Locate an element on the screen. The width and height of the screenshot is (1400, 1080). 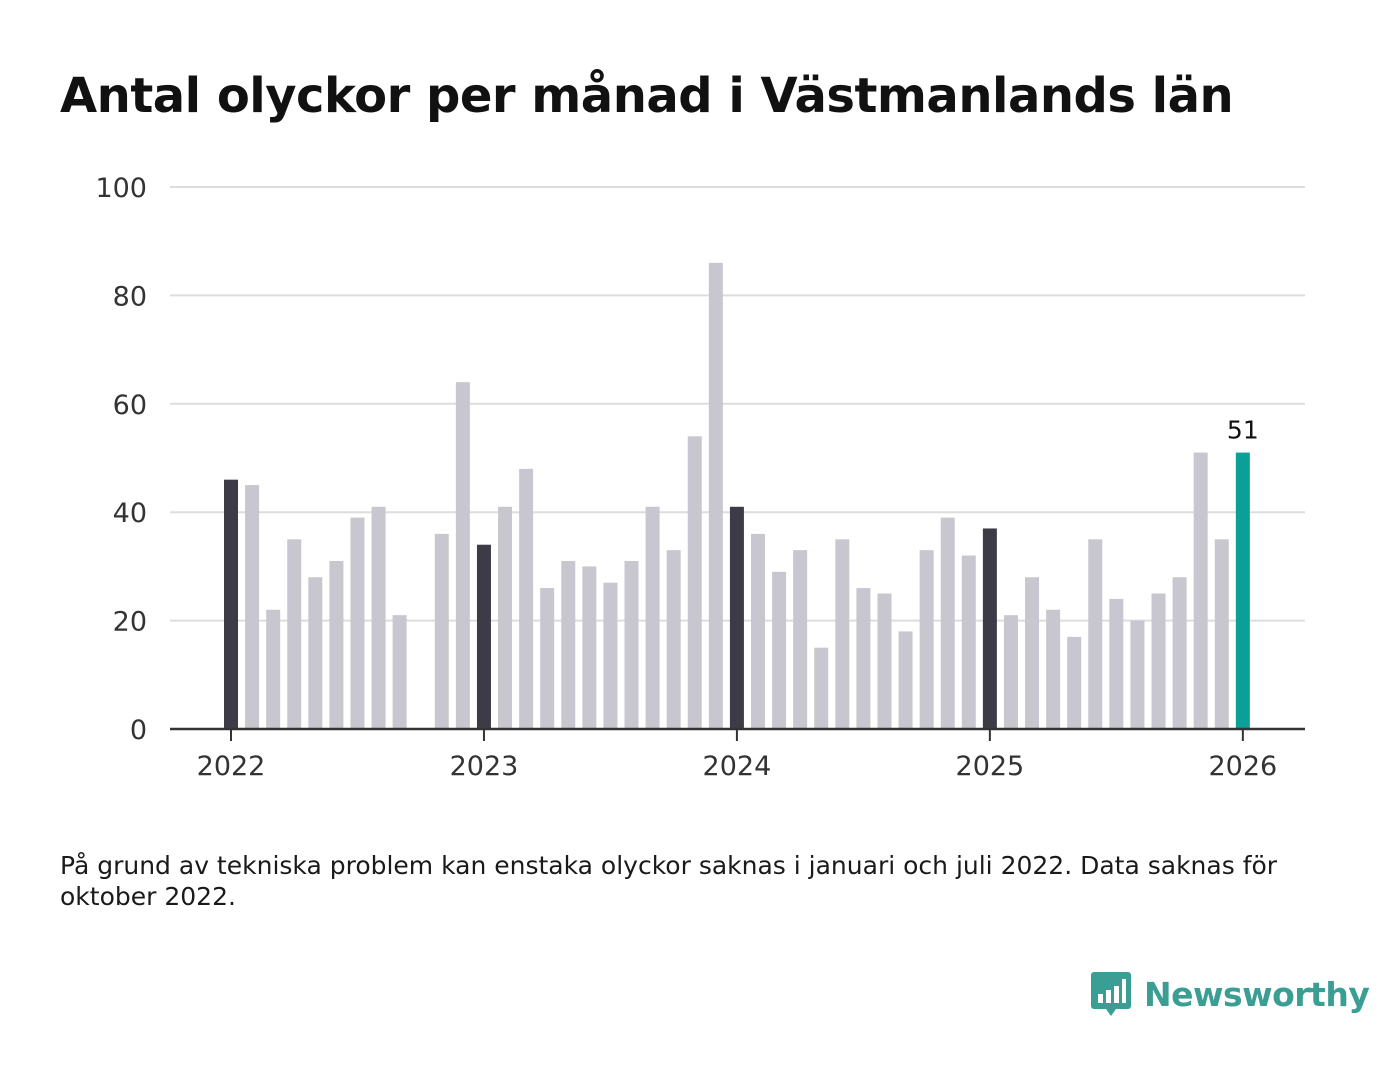
brand-name: Newsworthy is located at coordinates (1257, 994).